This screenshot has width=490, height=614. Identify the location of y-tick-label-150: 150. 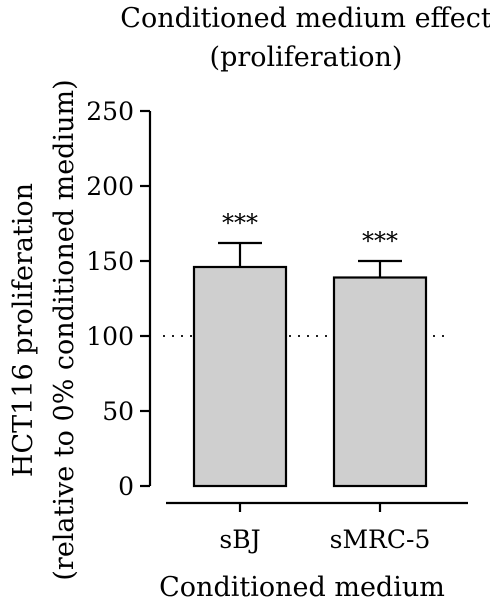
(110, 261).